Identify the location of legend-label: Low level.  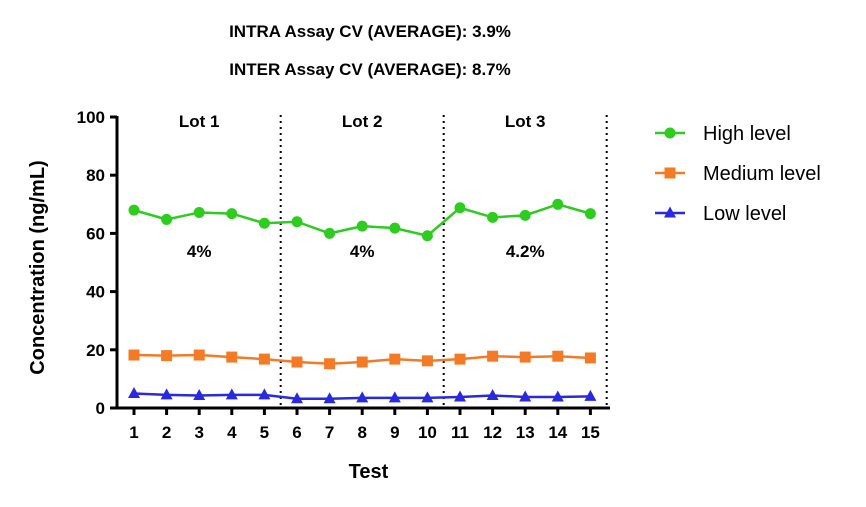
(744, 214).